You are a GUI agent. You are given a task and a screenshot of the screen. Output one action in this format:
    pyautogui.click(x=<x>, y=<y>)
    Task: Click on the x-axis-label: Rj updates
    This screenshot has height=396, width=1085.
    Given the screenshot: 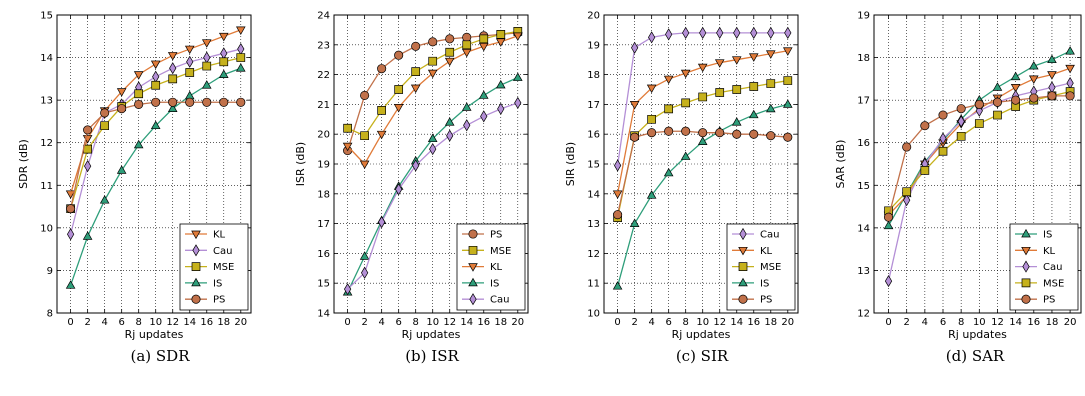 What is the action you would take?
    pyautogui.click(x=154, y=334)
    